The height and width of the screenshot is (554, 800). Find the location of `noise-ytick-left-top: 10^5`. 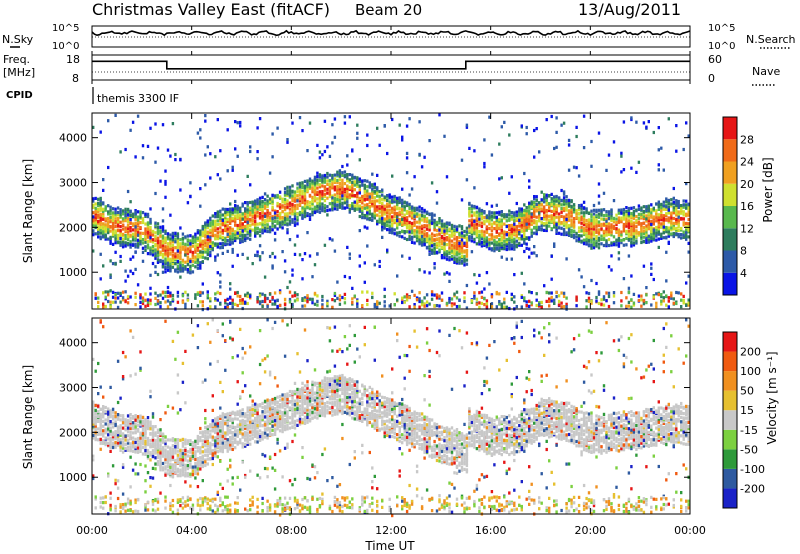

noise-ytick-left-top: 10^5 is located at coordinates (65, 28).